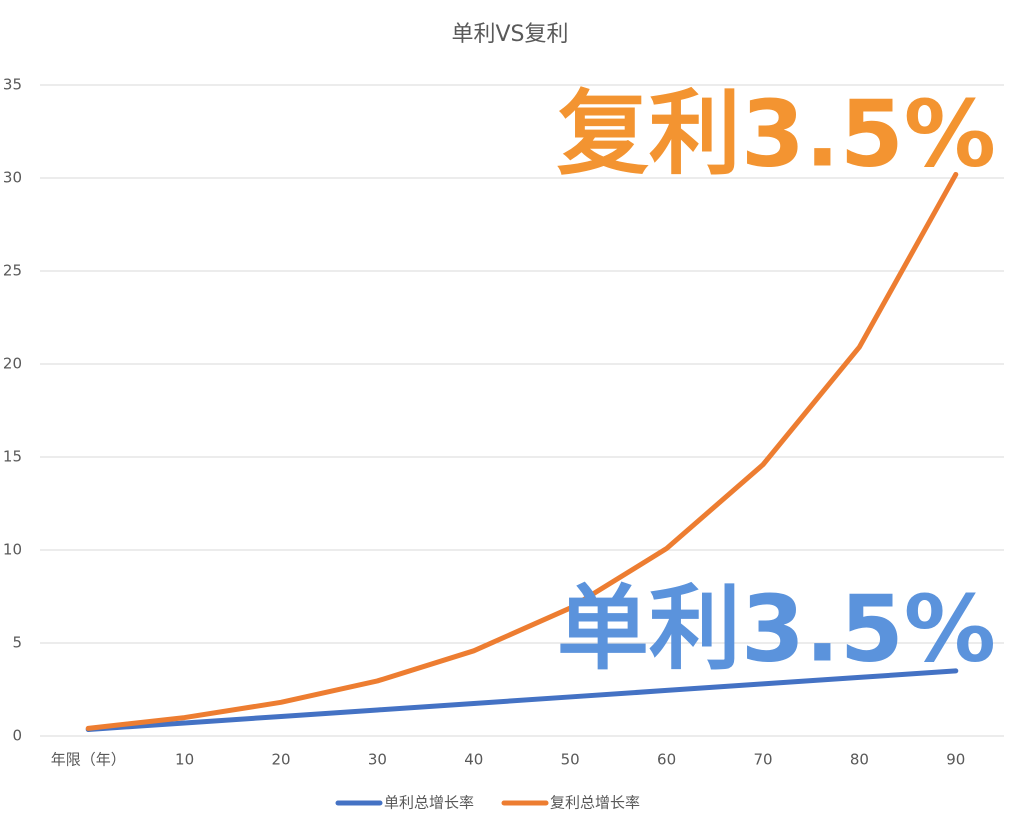  Describe the element at coordinates (12, 271) in the screenshot. I see `y-tick-label: 25` at that location.